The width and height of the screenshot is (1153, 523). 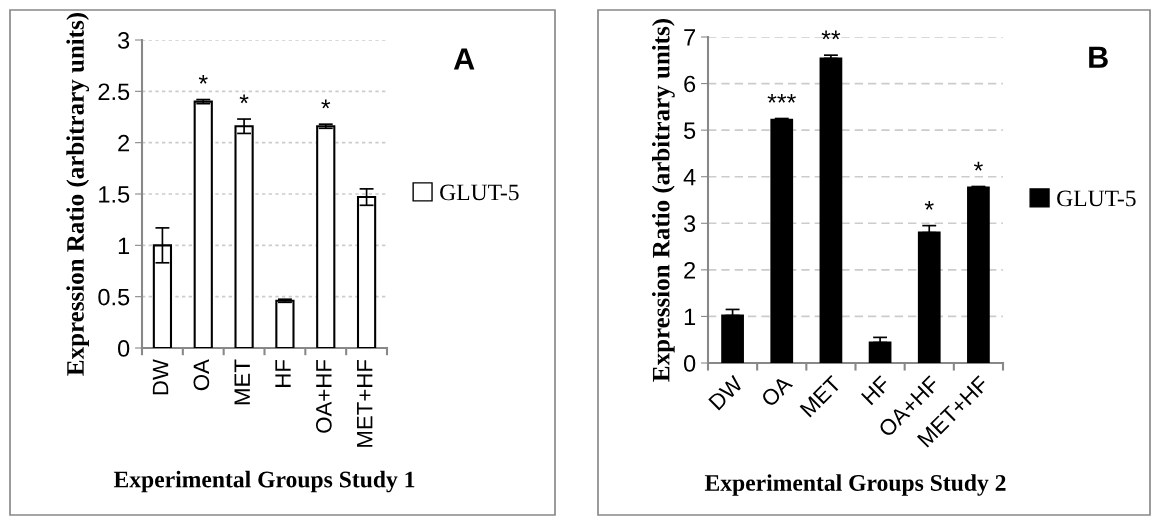 What do you see at coordinates (114, 297) in the screenshot?
I see `y-tick-label: 0.5` at bounding box center [114, 297].